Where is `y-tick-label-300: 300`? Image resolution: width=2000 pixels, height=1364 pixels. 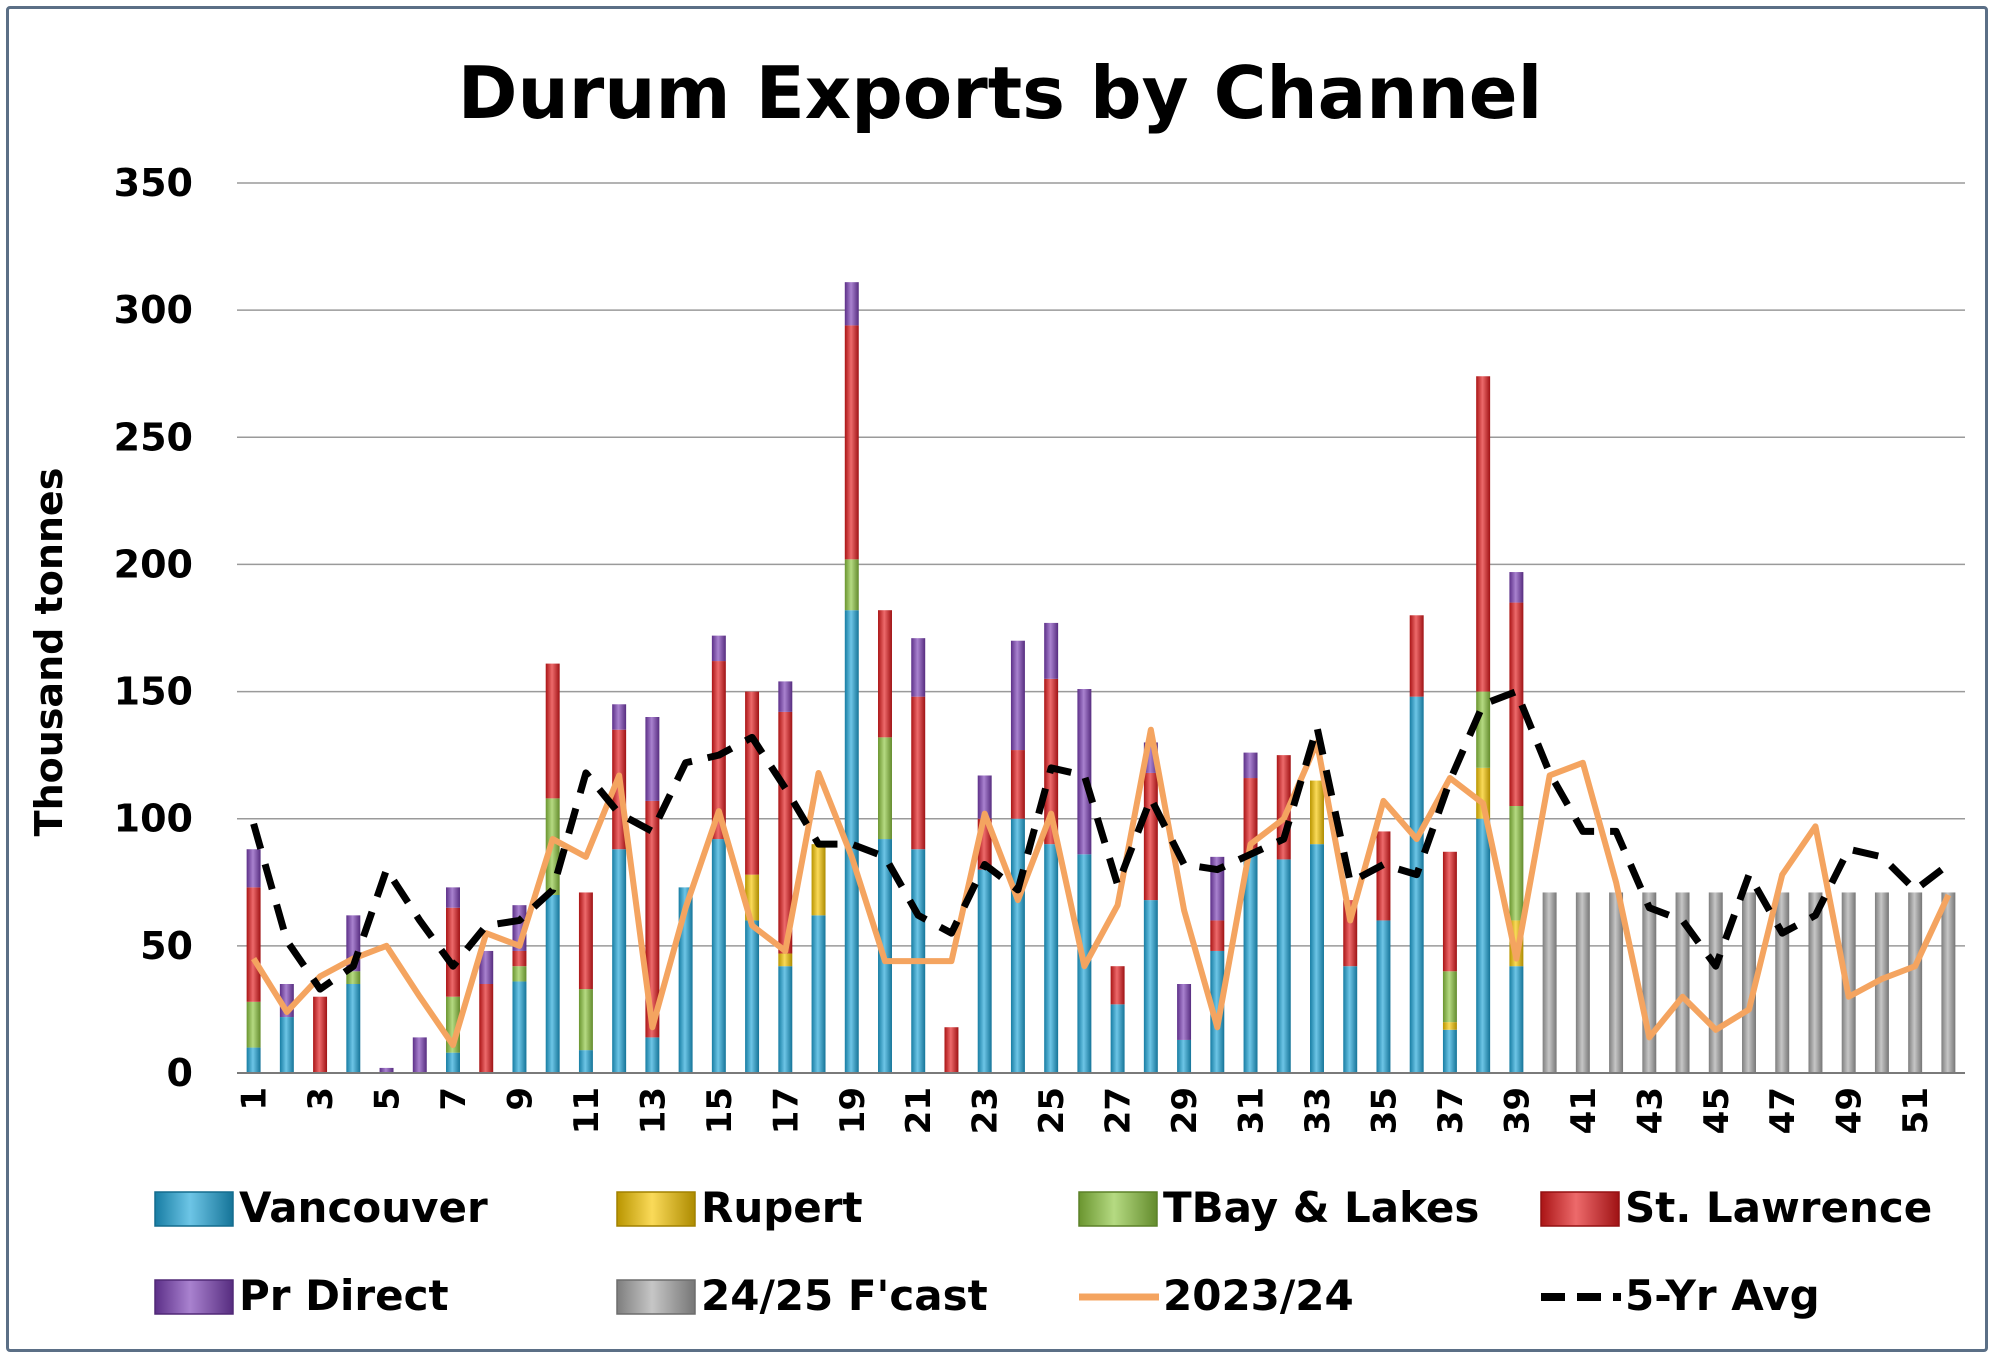 y-tick-label-300: 300 is located at coordinates (153, 310).